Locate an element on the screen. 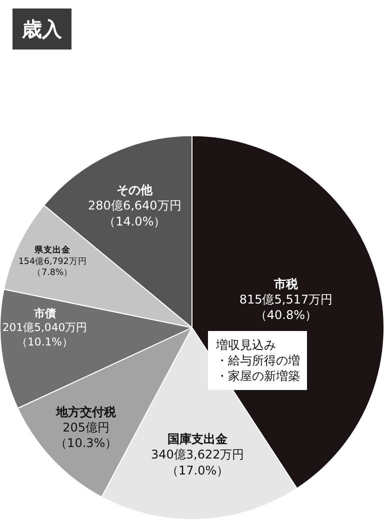  chart-title: 歳入 is located at coordinates (42, 29).